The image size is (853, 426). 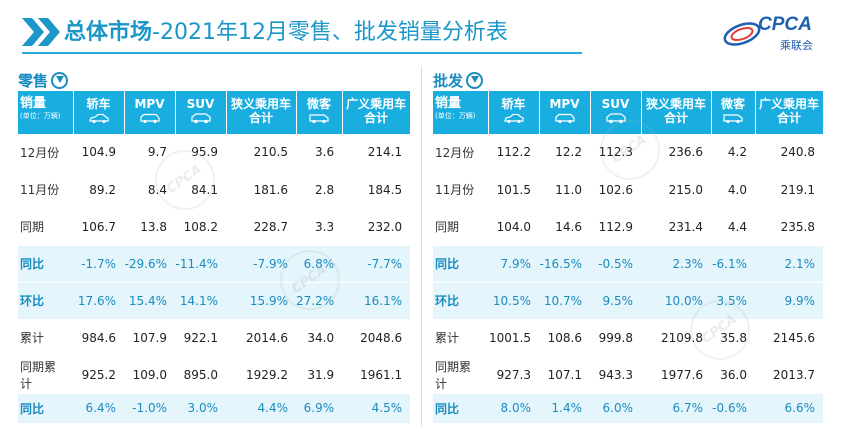 I want to click on row-label: 同期, so click(x=45, y=227).